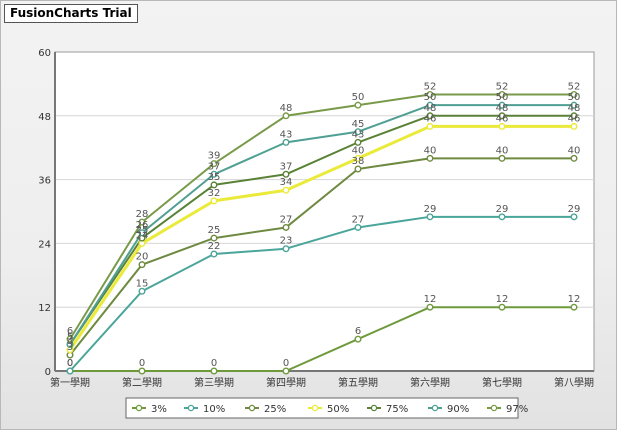 This screenshot has width=617, height=430. What do you see at coordinates (71, 13) in the screenshot?
I see `watermark-label: FusionCharts Trial` at bounding box center [71, 13].